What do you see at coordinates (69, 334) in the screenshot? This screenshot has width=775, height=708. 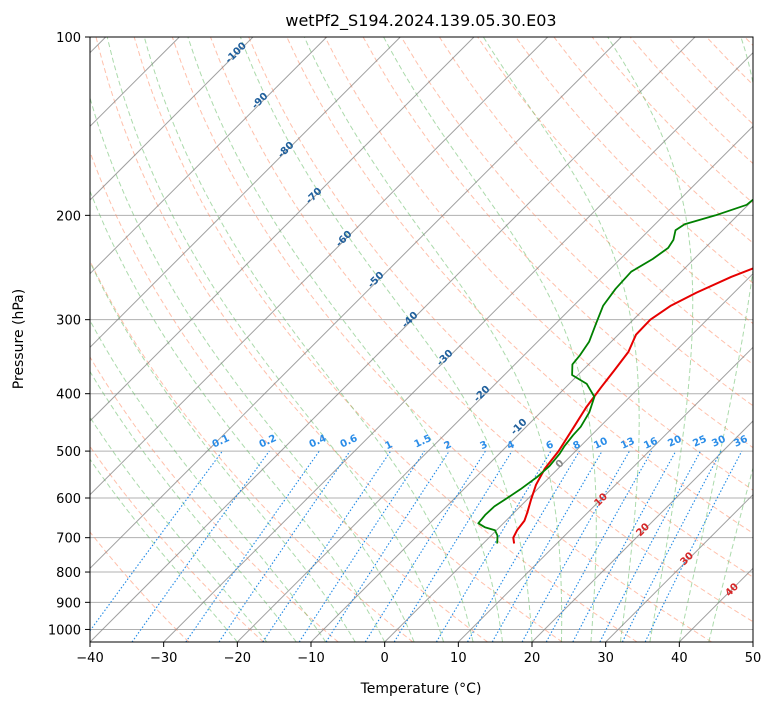 I see `y-axis: 100 200 300 400 500 600 700 800 900 1000` at bounding box center [69, 334].